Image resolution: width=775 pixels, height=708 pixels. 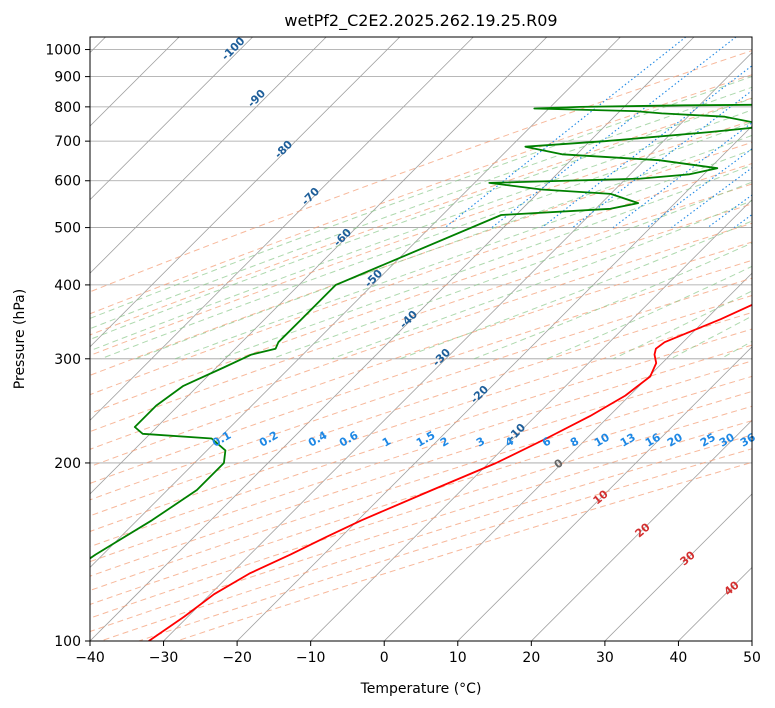 What do you see at coordinates (748, 440) in the screenshot?
I see `mixing-ratio-label: 36` at bounding box center [748, 440].